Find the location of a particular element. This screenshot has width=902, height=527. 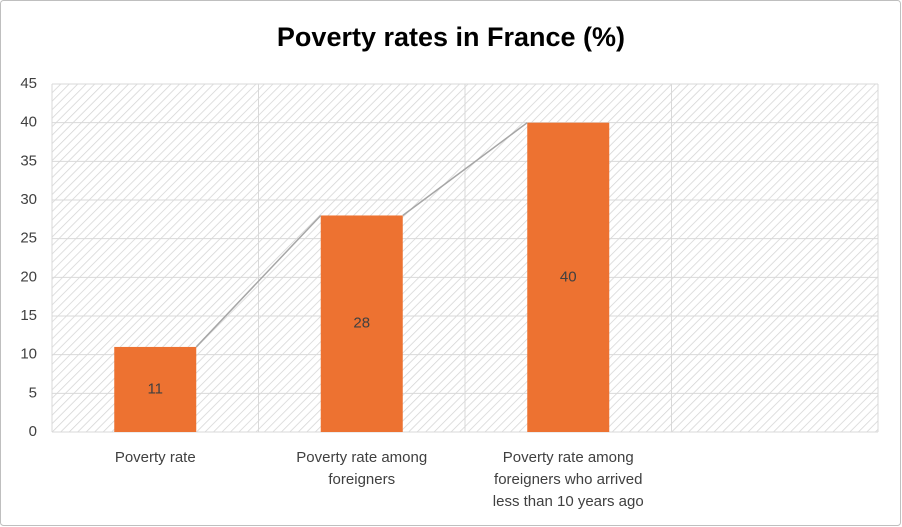

y-tick-label: 5 is located at coordinates (33, 392).